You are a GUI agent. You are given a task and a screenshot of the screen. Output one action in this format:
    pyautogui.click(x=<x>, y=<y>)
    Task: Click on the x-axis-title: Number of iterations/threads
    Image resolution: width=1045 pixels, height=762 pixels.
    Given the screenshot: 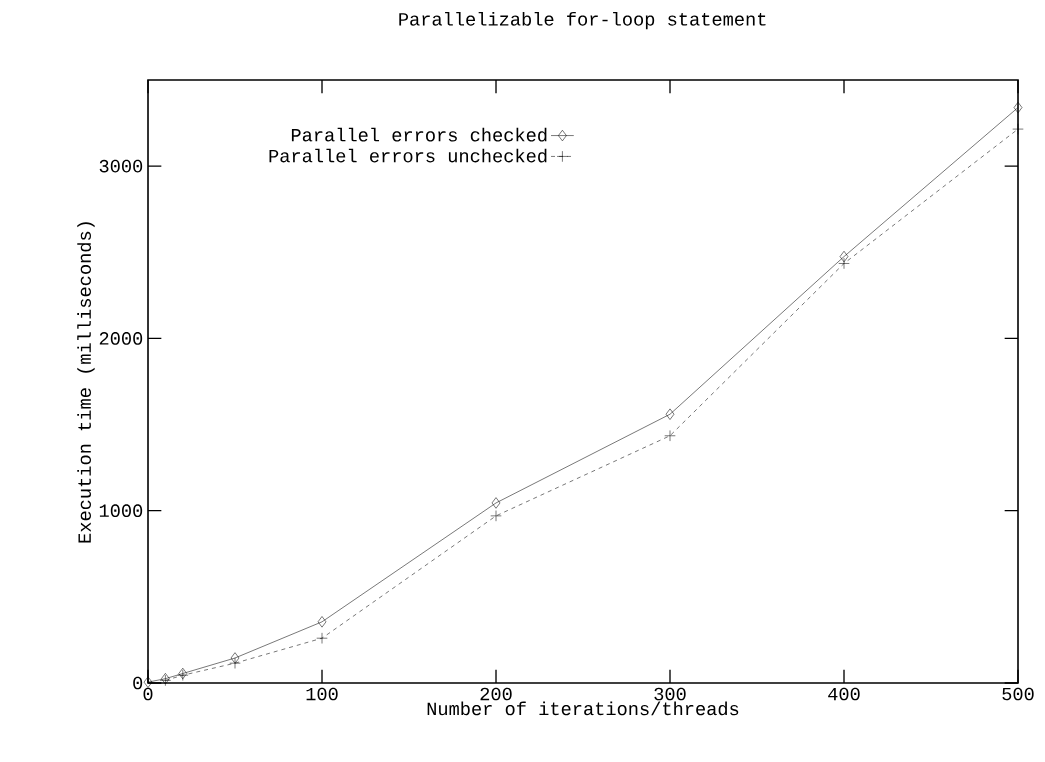 What is the action you would take?
    pyautogui.click(x=583, y=708)
    